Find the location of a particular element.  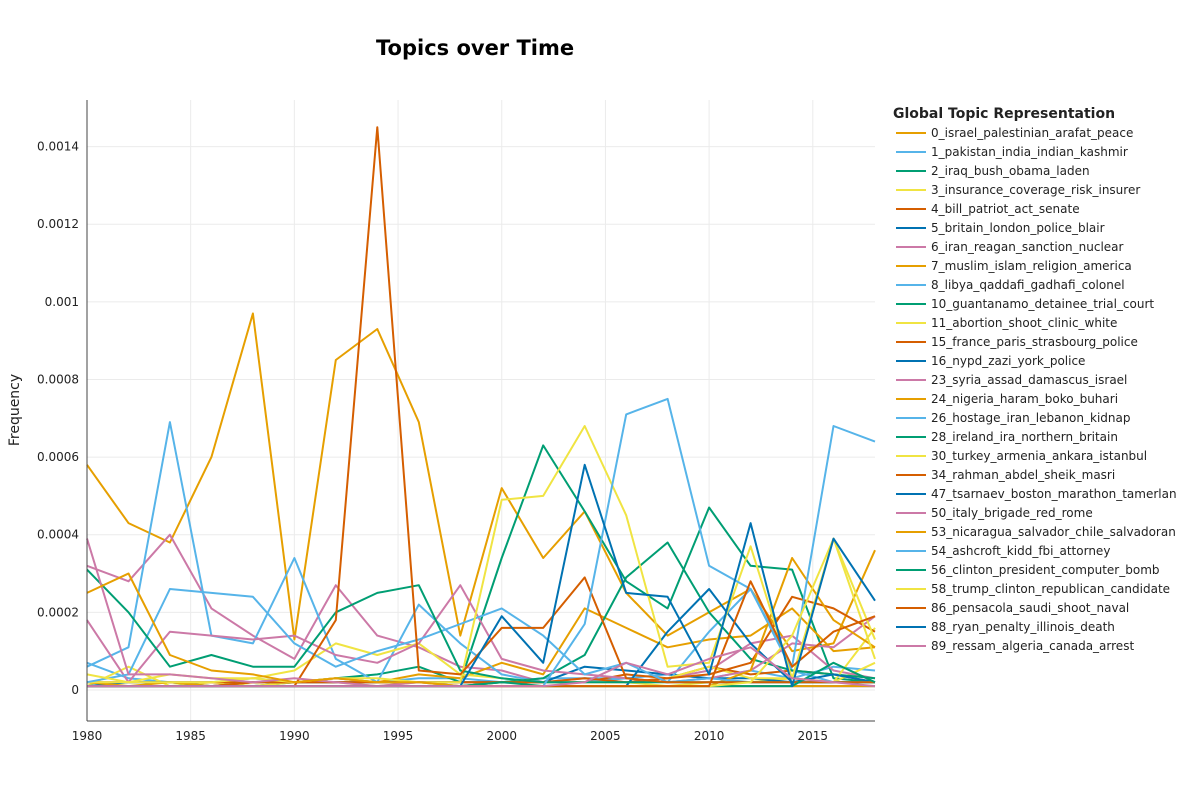

legend-item: 58_trump_clinton_republican_candidate is located at coordinates (1033, 589).